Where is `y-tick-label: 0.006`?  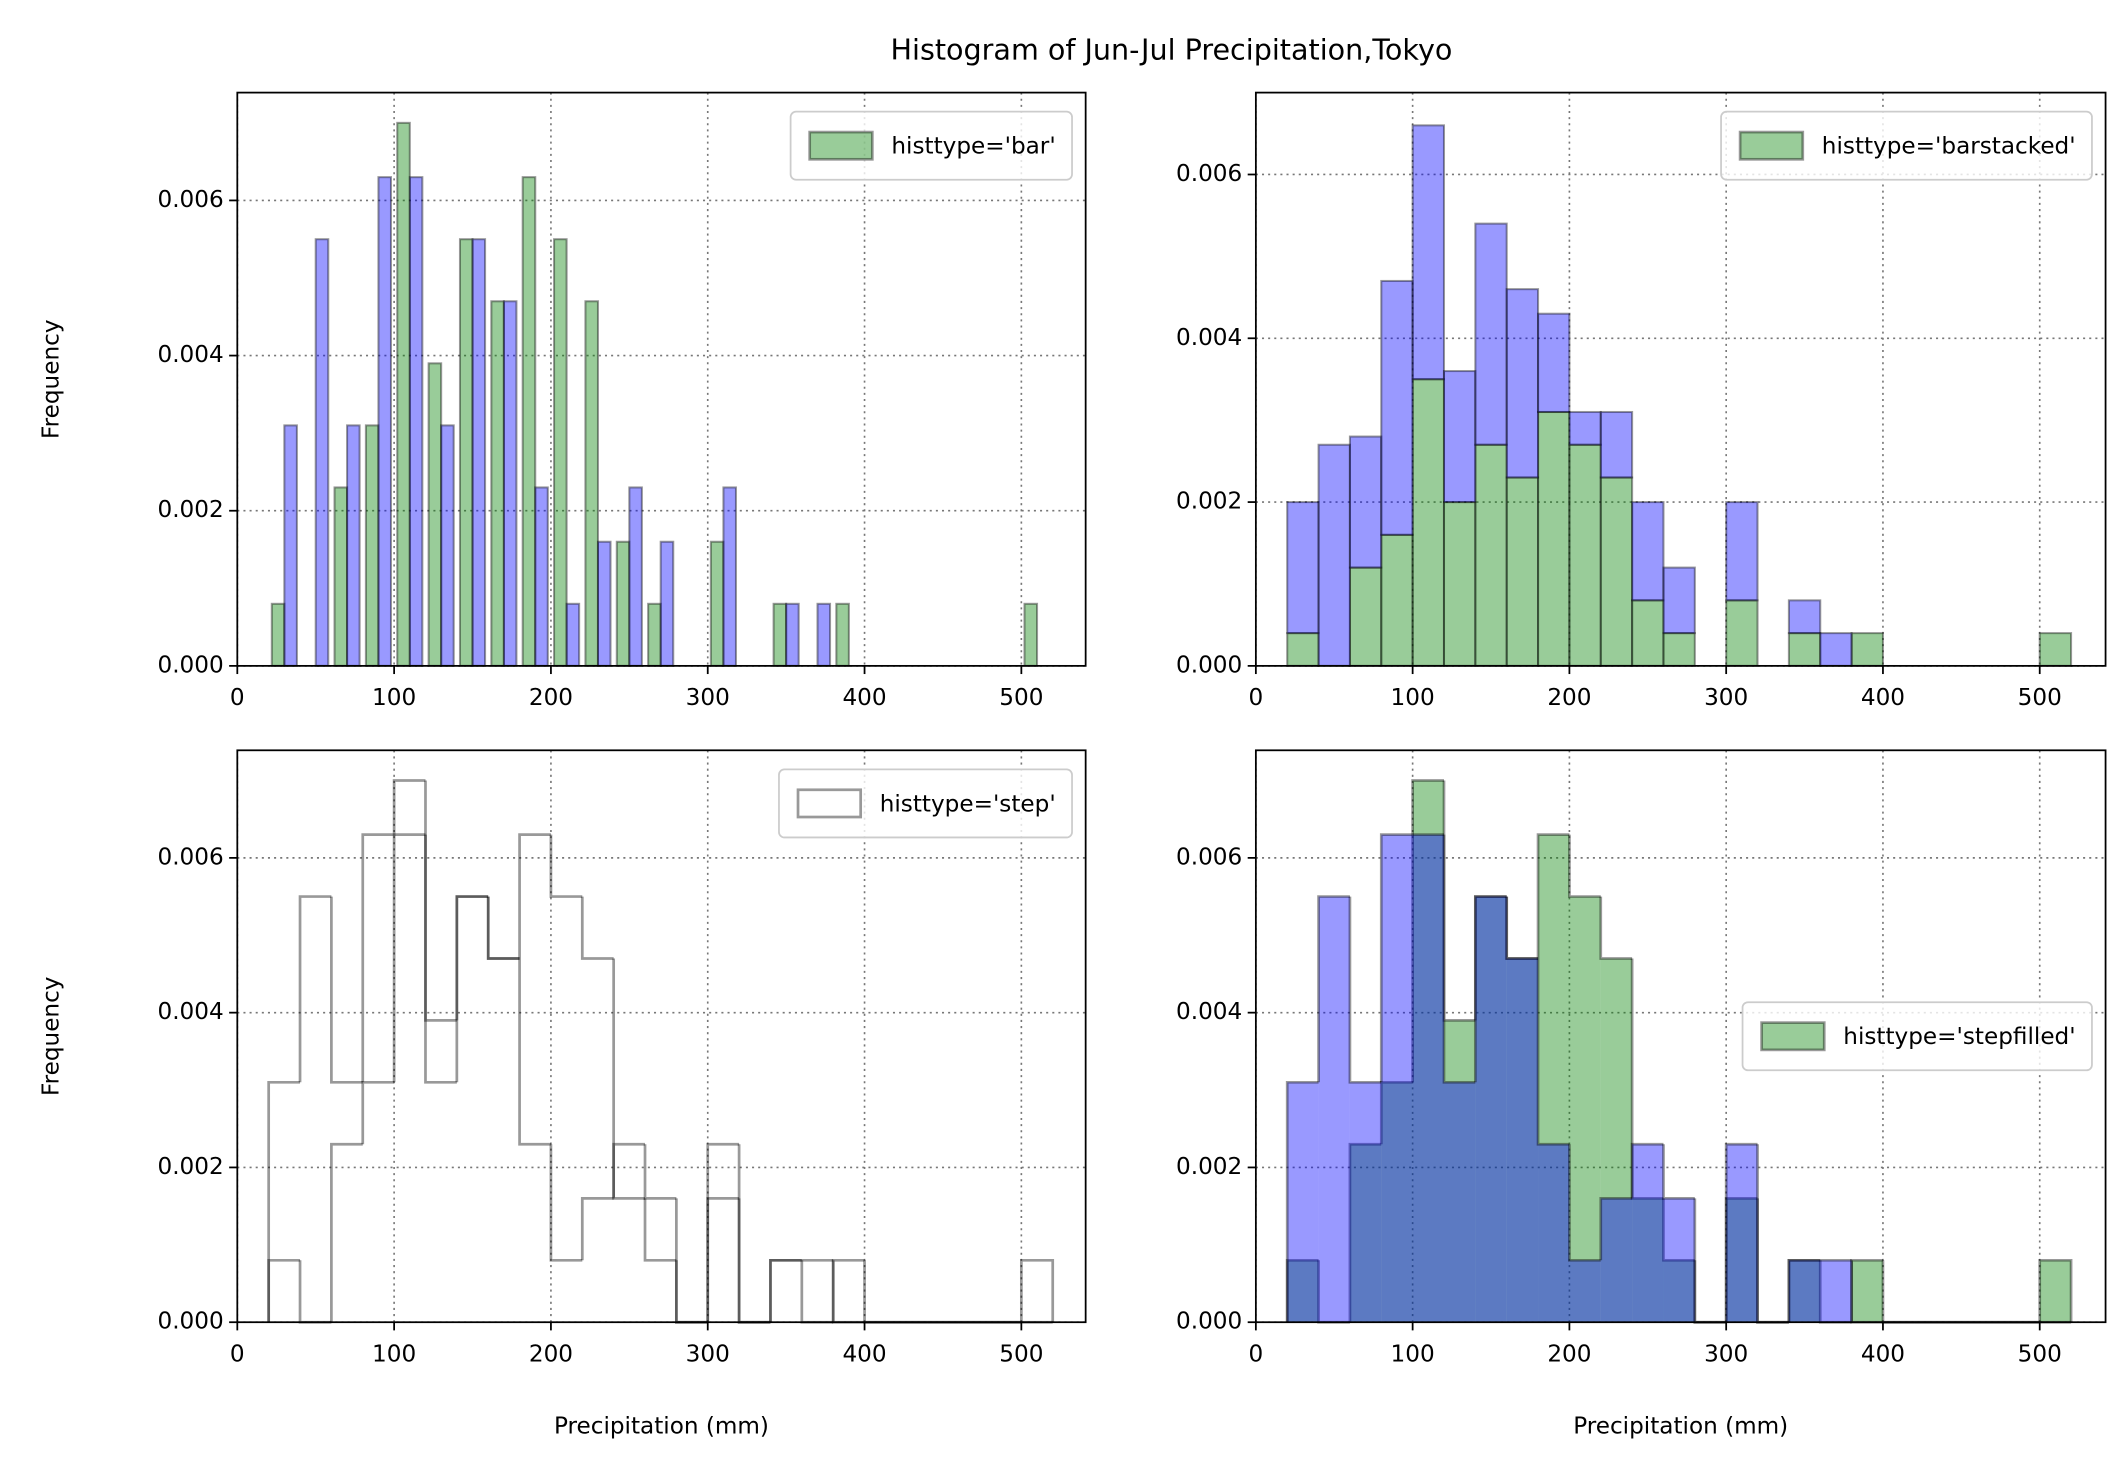 y-tick-label: 0.006 is located at coordinates (1209, 174).